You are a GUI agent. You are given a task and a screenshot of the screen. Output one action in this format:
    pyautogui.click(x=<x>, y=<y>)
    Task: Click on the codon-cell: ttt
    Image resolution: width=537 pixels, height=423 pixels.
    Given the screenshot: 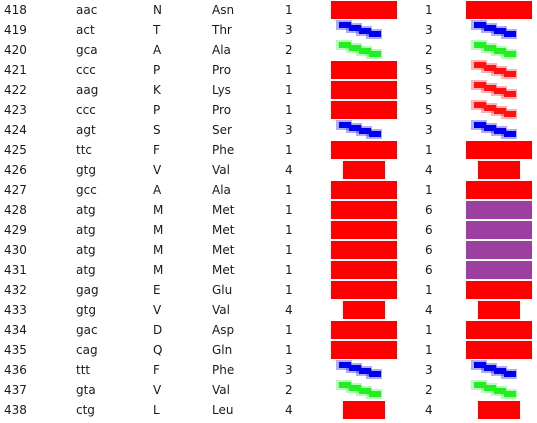 What is the action you would take?
    pyautogui.click(x=83, y=370)
    